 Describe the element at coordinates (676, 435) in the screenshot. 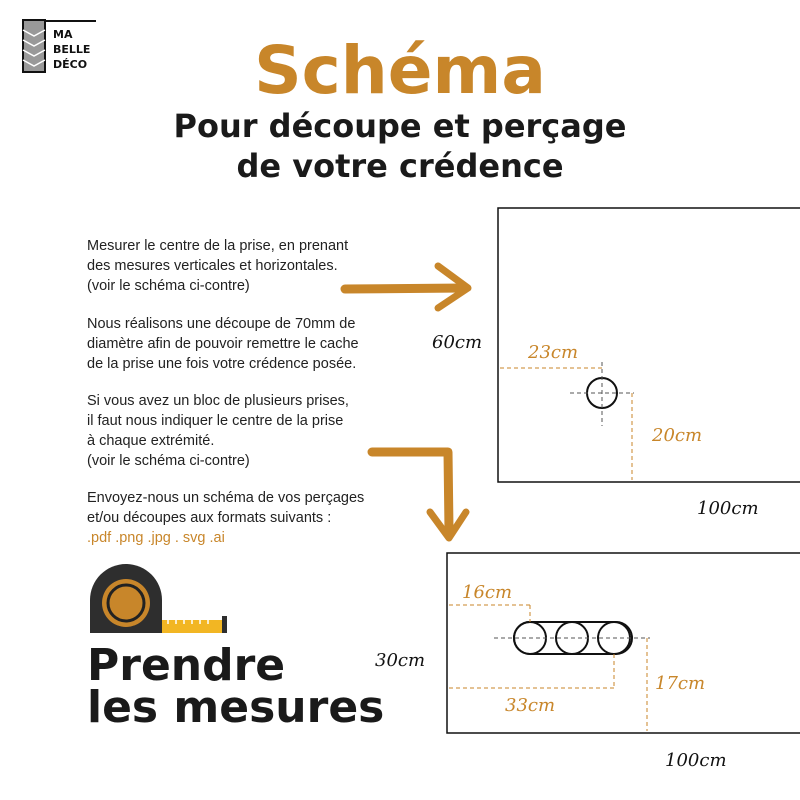

I see `vertical-offset-label: 20cm` at that location.